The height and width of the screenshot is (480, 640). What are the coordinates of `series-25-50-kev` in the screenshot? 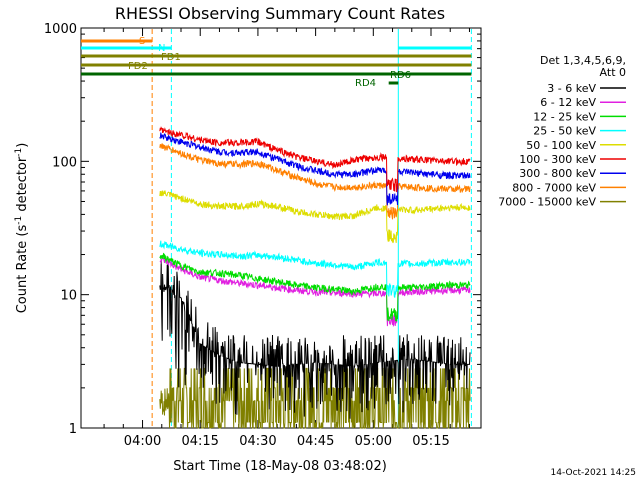 It's located at (315, 269).